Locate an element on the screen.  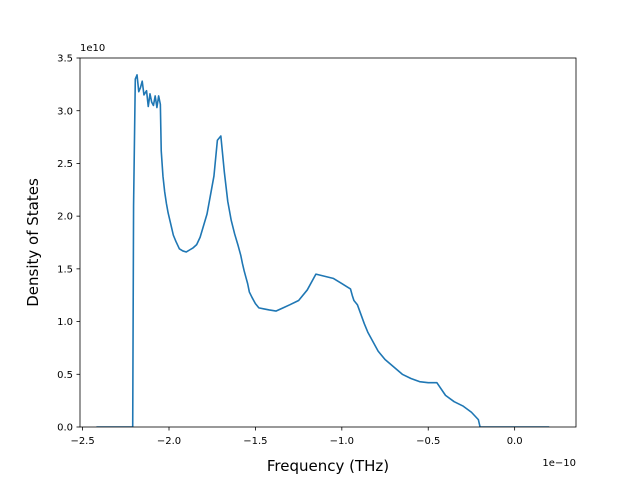
x-tick-label: 0.0 is located at coordinates (515, 441).